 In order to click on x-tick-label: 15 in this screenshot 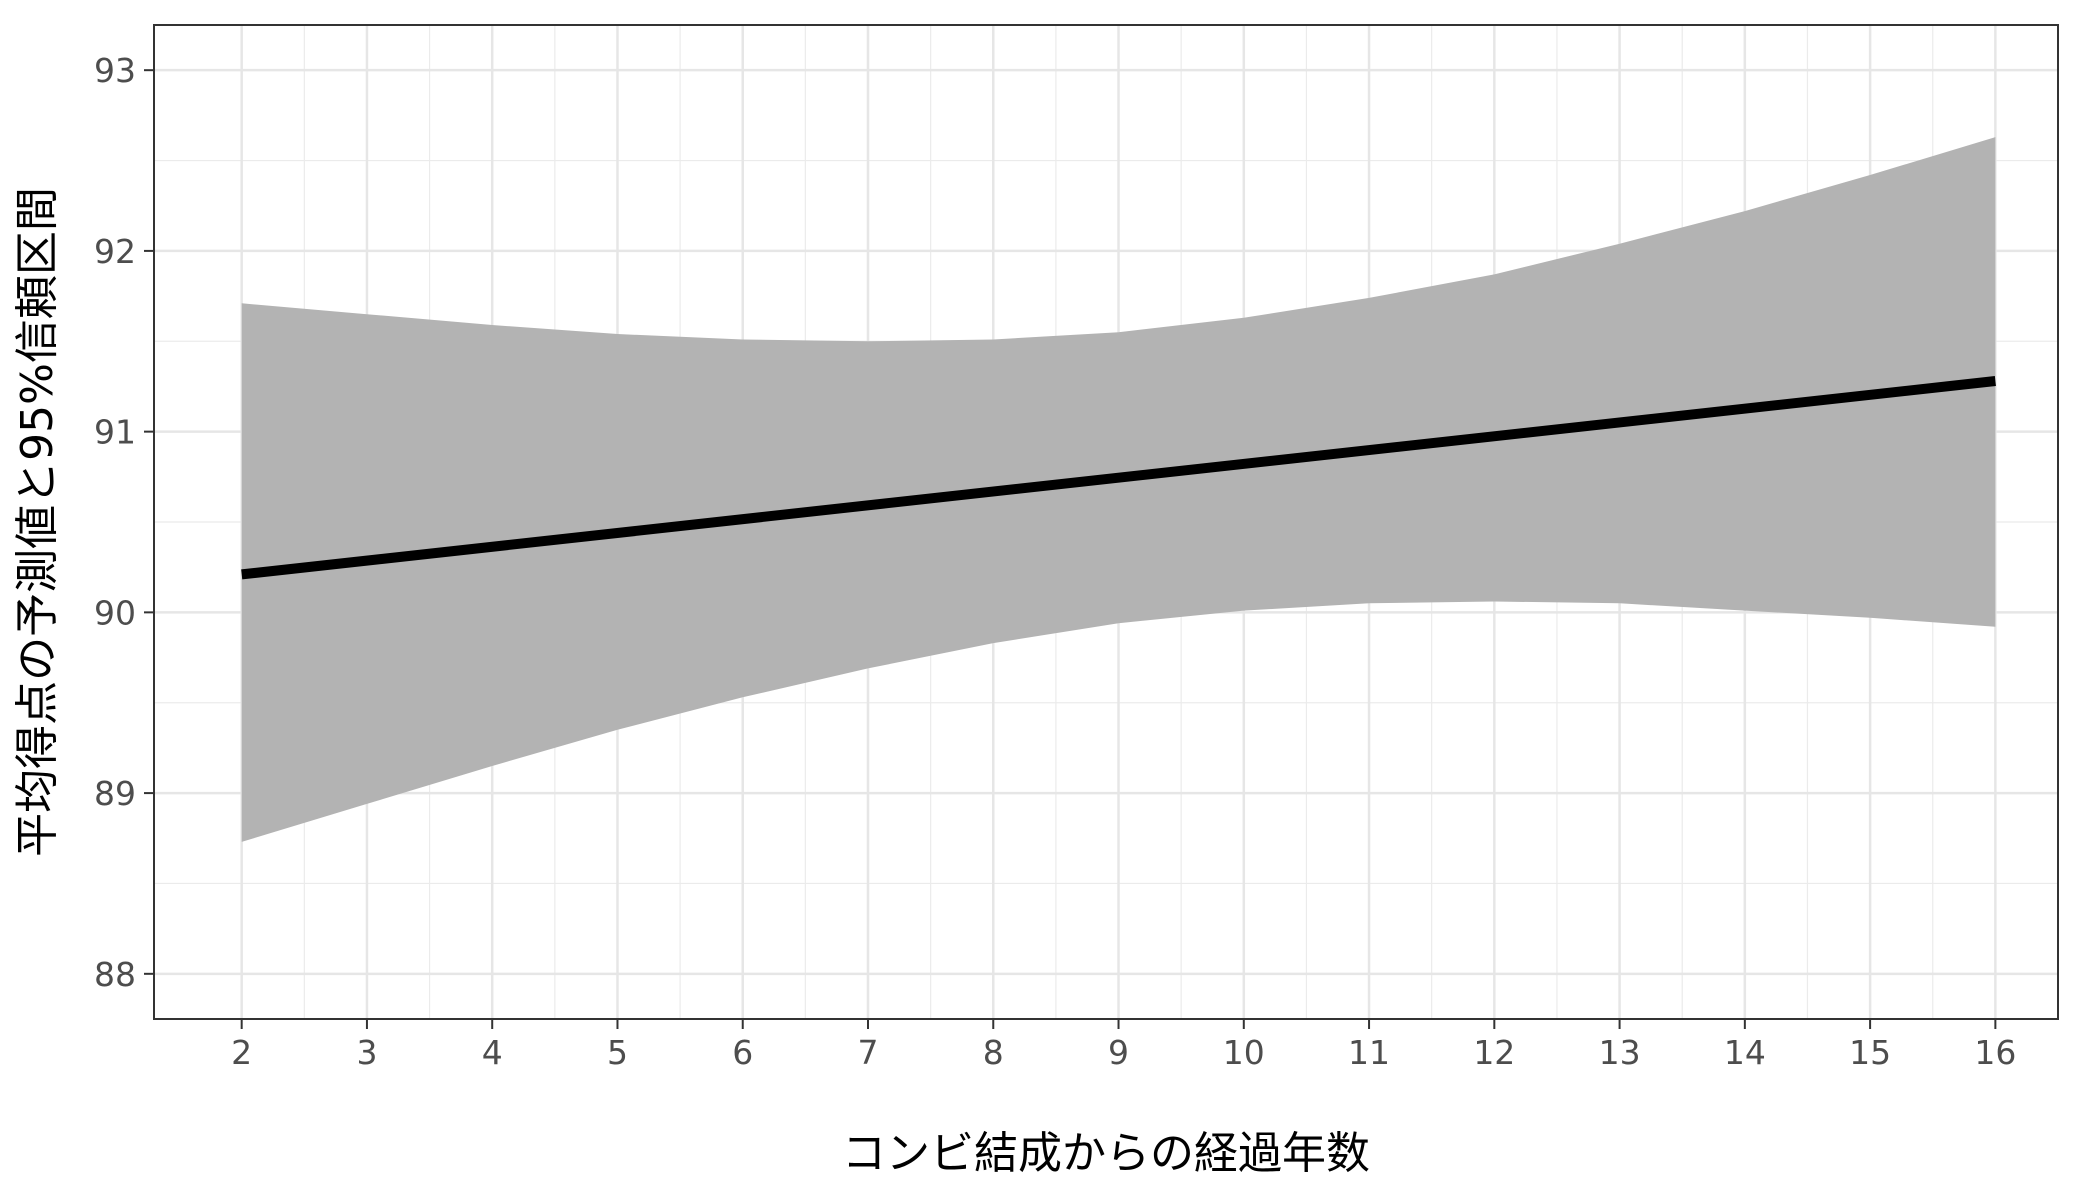, I will do `click(1870, 1052)`.